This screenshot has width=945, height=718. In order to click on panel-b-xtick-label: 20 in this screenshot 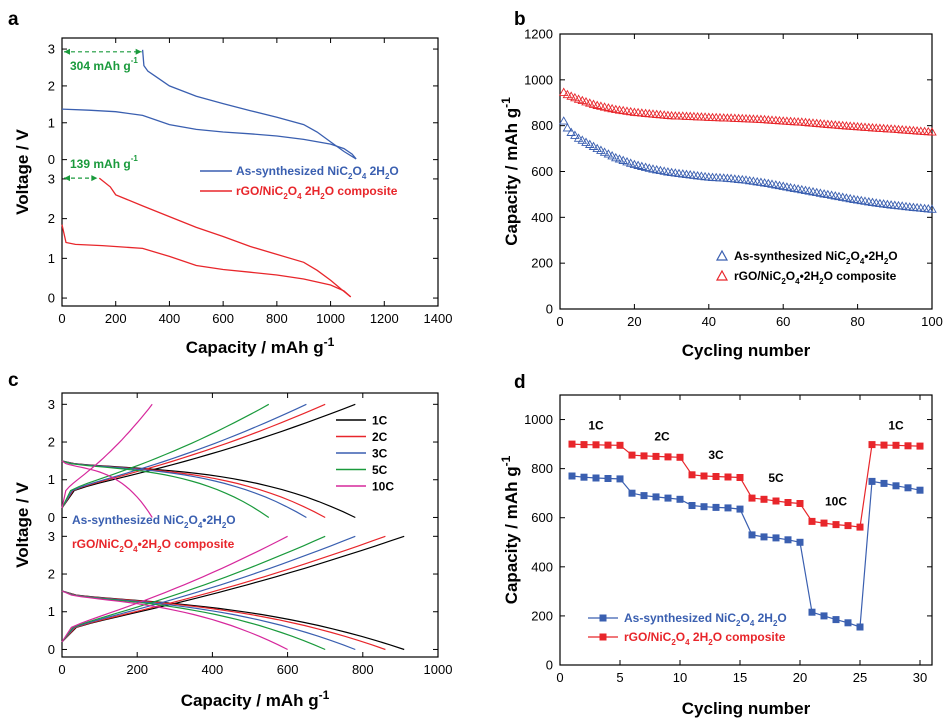, I will do `click(634, 321)`.